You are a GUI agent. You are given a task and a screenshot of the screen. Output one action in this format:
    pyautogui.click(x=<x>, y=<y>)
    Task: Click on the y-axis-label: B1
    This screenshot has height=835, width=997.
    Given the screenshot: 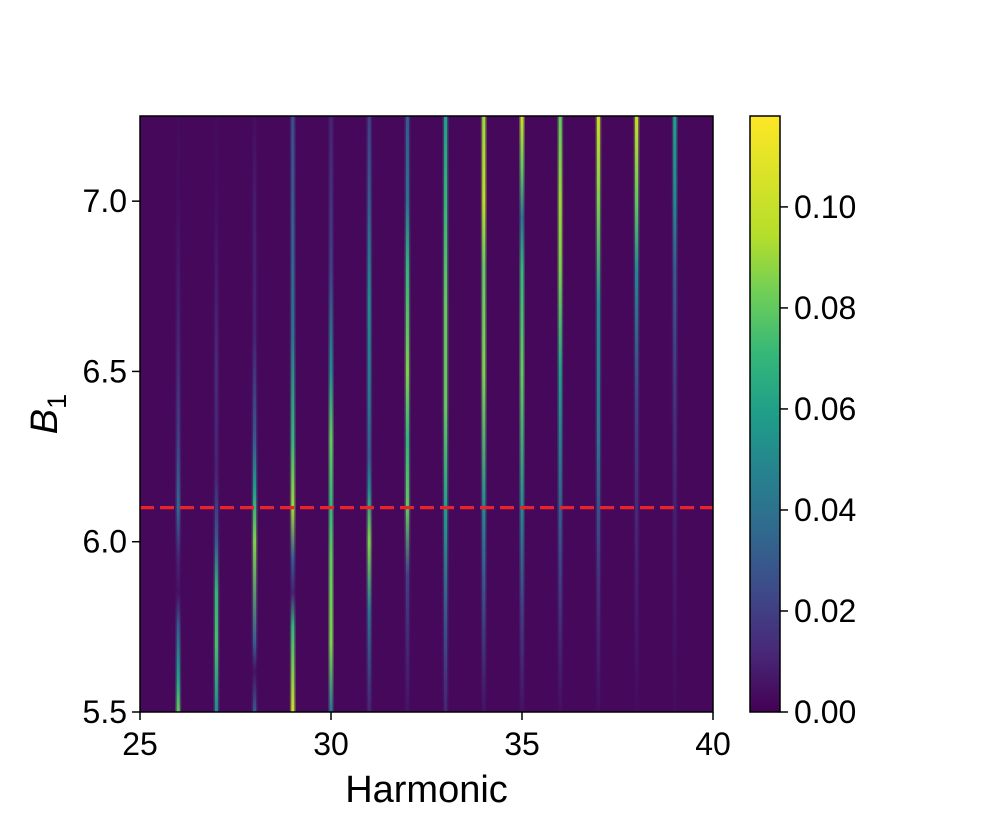 What is the action you would take?
    pyautogui.click(x=48, y=414)
    